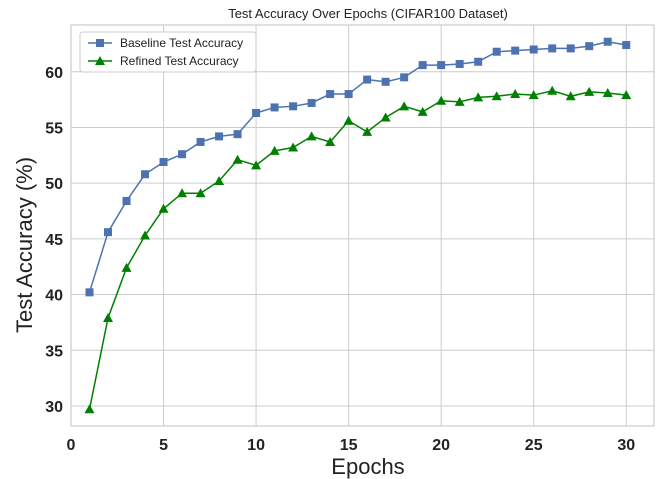 The image size is (662, 479). I want to click on x-tick-label: 5, so click(163, 445).